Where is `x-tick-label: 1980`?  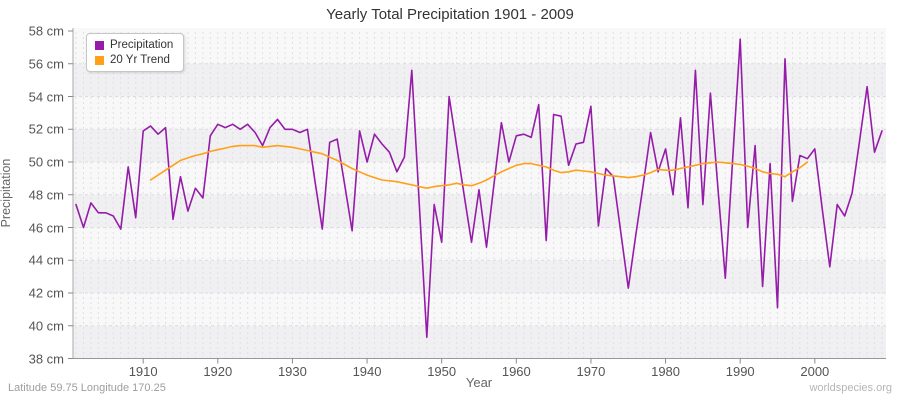 x-tick-label: 1980 is located at coordinates (666, 371).